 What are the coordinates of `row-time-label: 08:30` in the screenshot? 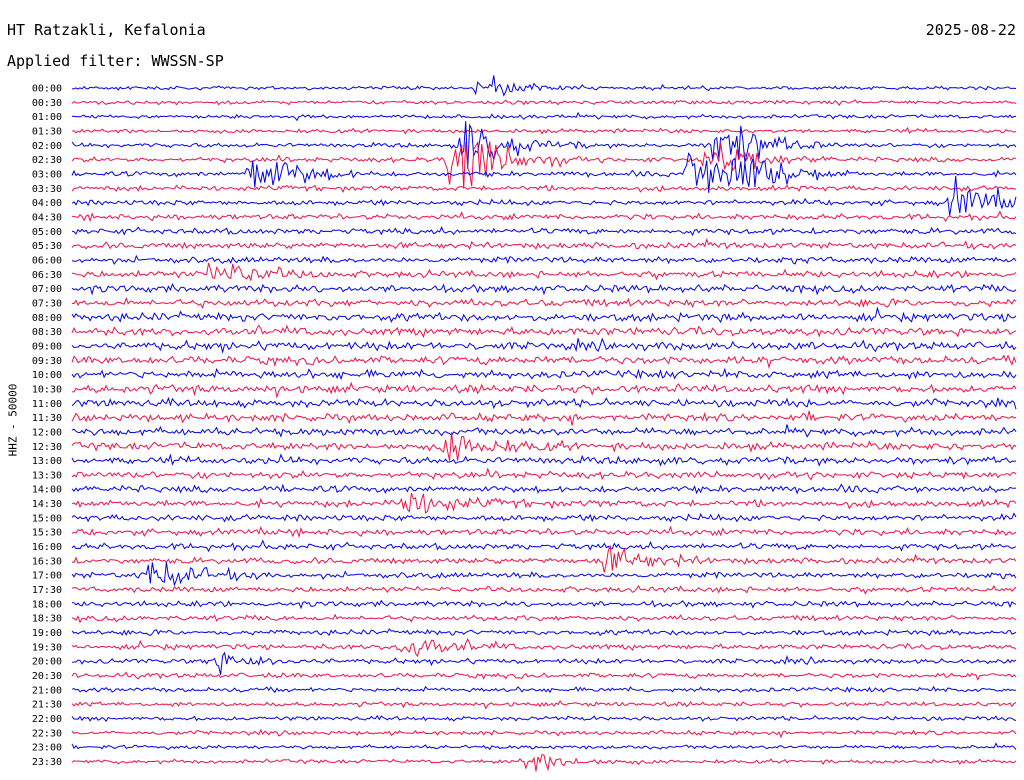 It's located at (47, 332).